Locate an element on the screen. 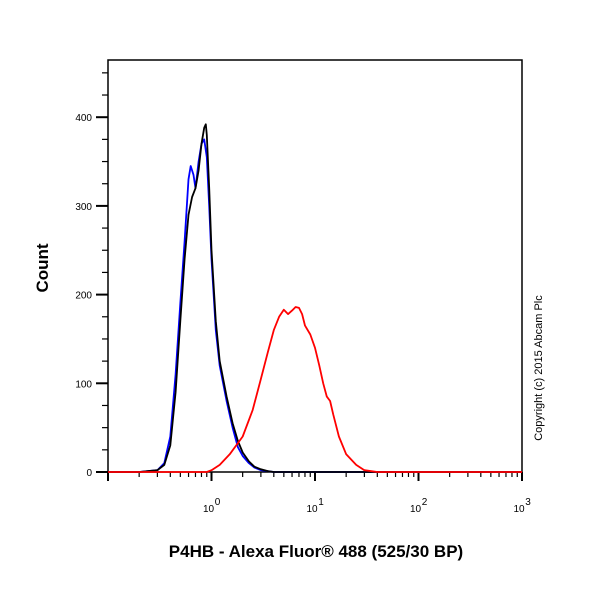  y-tick-label: 100 is located at coordinates (83, 384).